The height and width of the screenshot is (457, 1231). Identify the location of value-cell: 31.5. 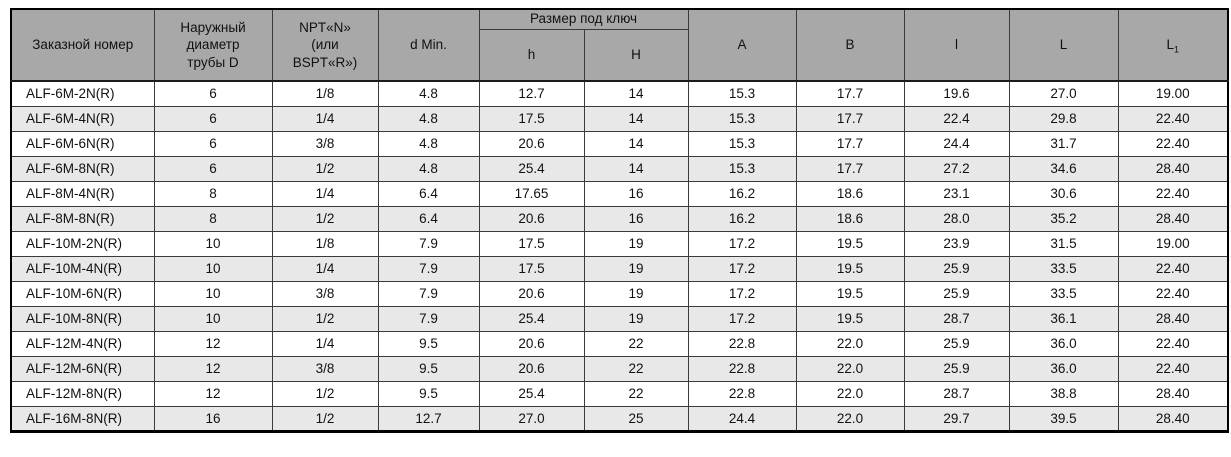
(1063, 243).